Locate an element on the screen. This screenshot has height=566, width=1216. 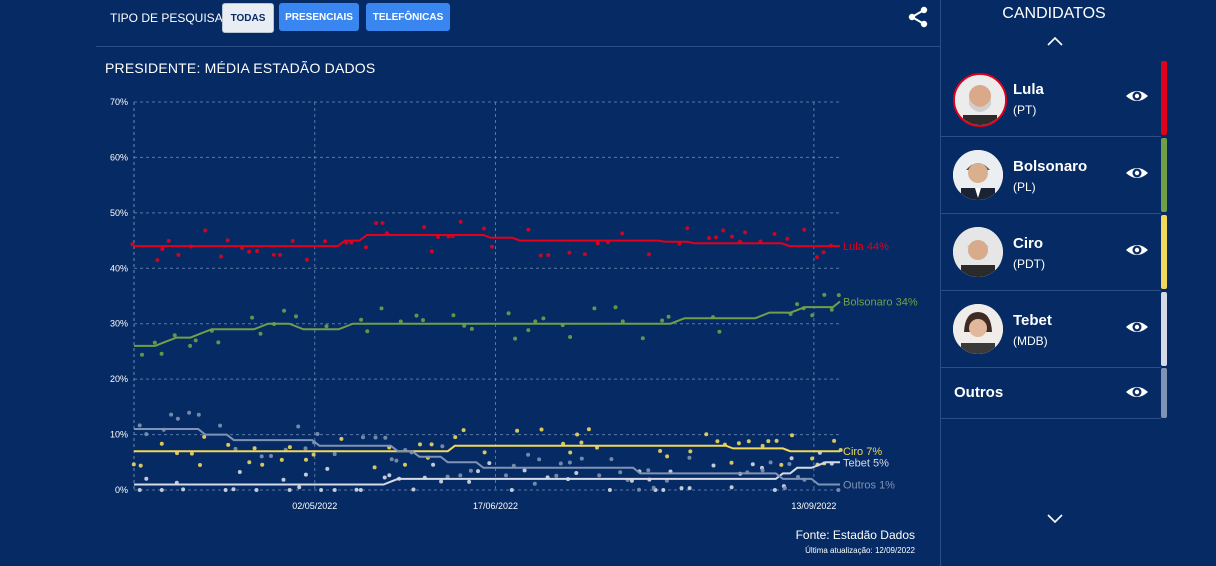
series-end-label: Outros 1% is located at coordinates (869, 485).